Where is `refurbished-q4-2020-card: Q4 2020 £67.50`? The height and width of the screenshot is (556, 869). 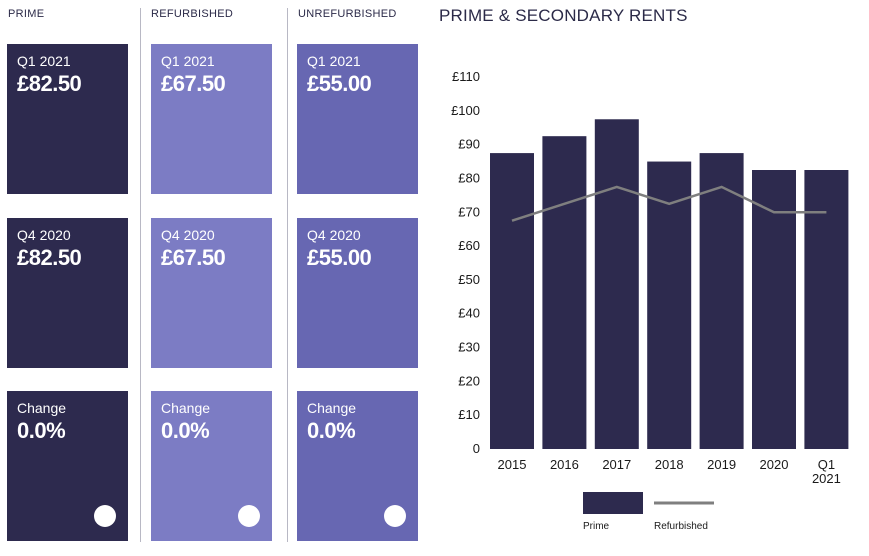
refurbished-q4-2020-card: Q4 2020 £67.50 is located at coordinates (211, 293).